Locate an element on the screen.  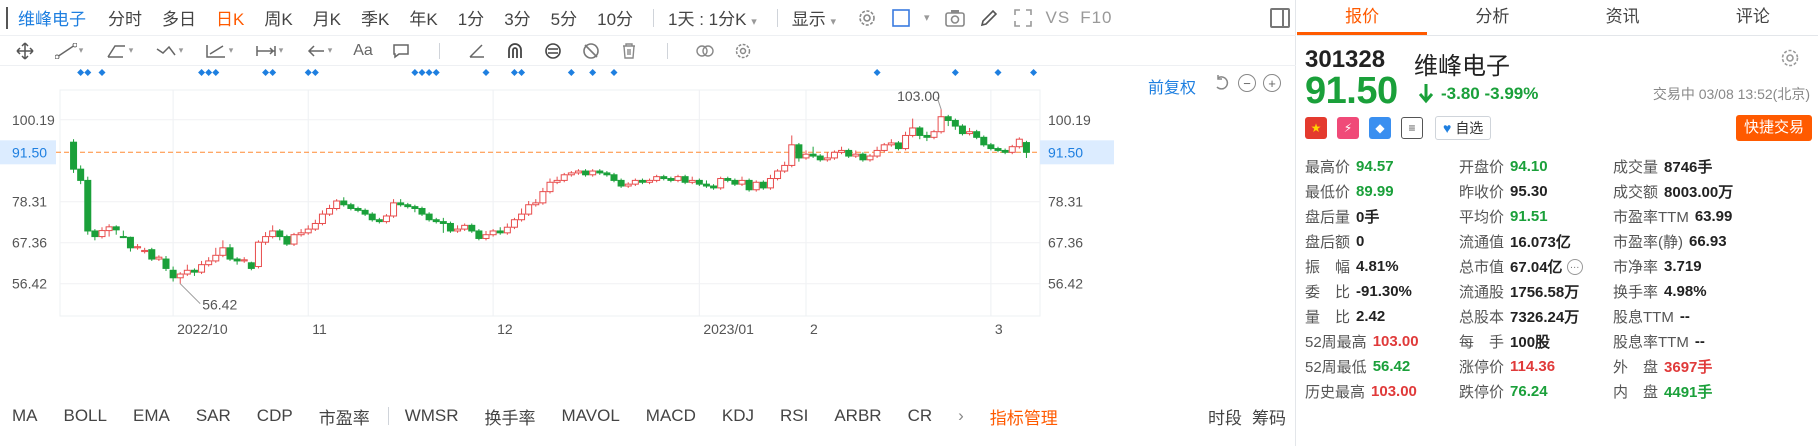
period-tab: 5分 is located at coordinates (564, 19).